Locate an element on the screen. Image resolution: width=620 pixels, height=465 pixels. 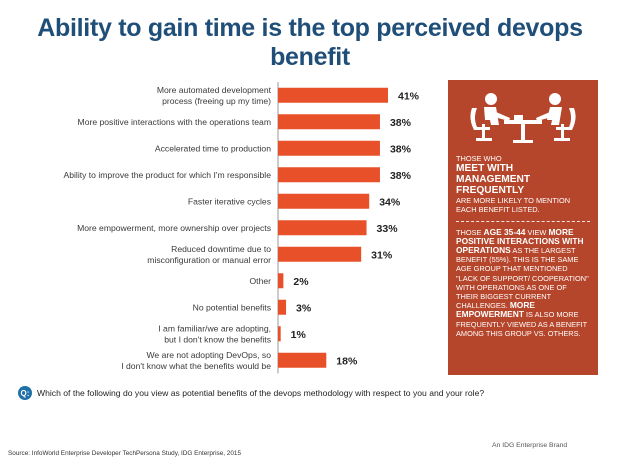
meeting-people-icon is located at coordinates (523, 118).